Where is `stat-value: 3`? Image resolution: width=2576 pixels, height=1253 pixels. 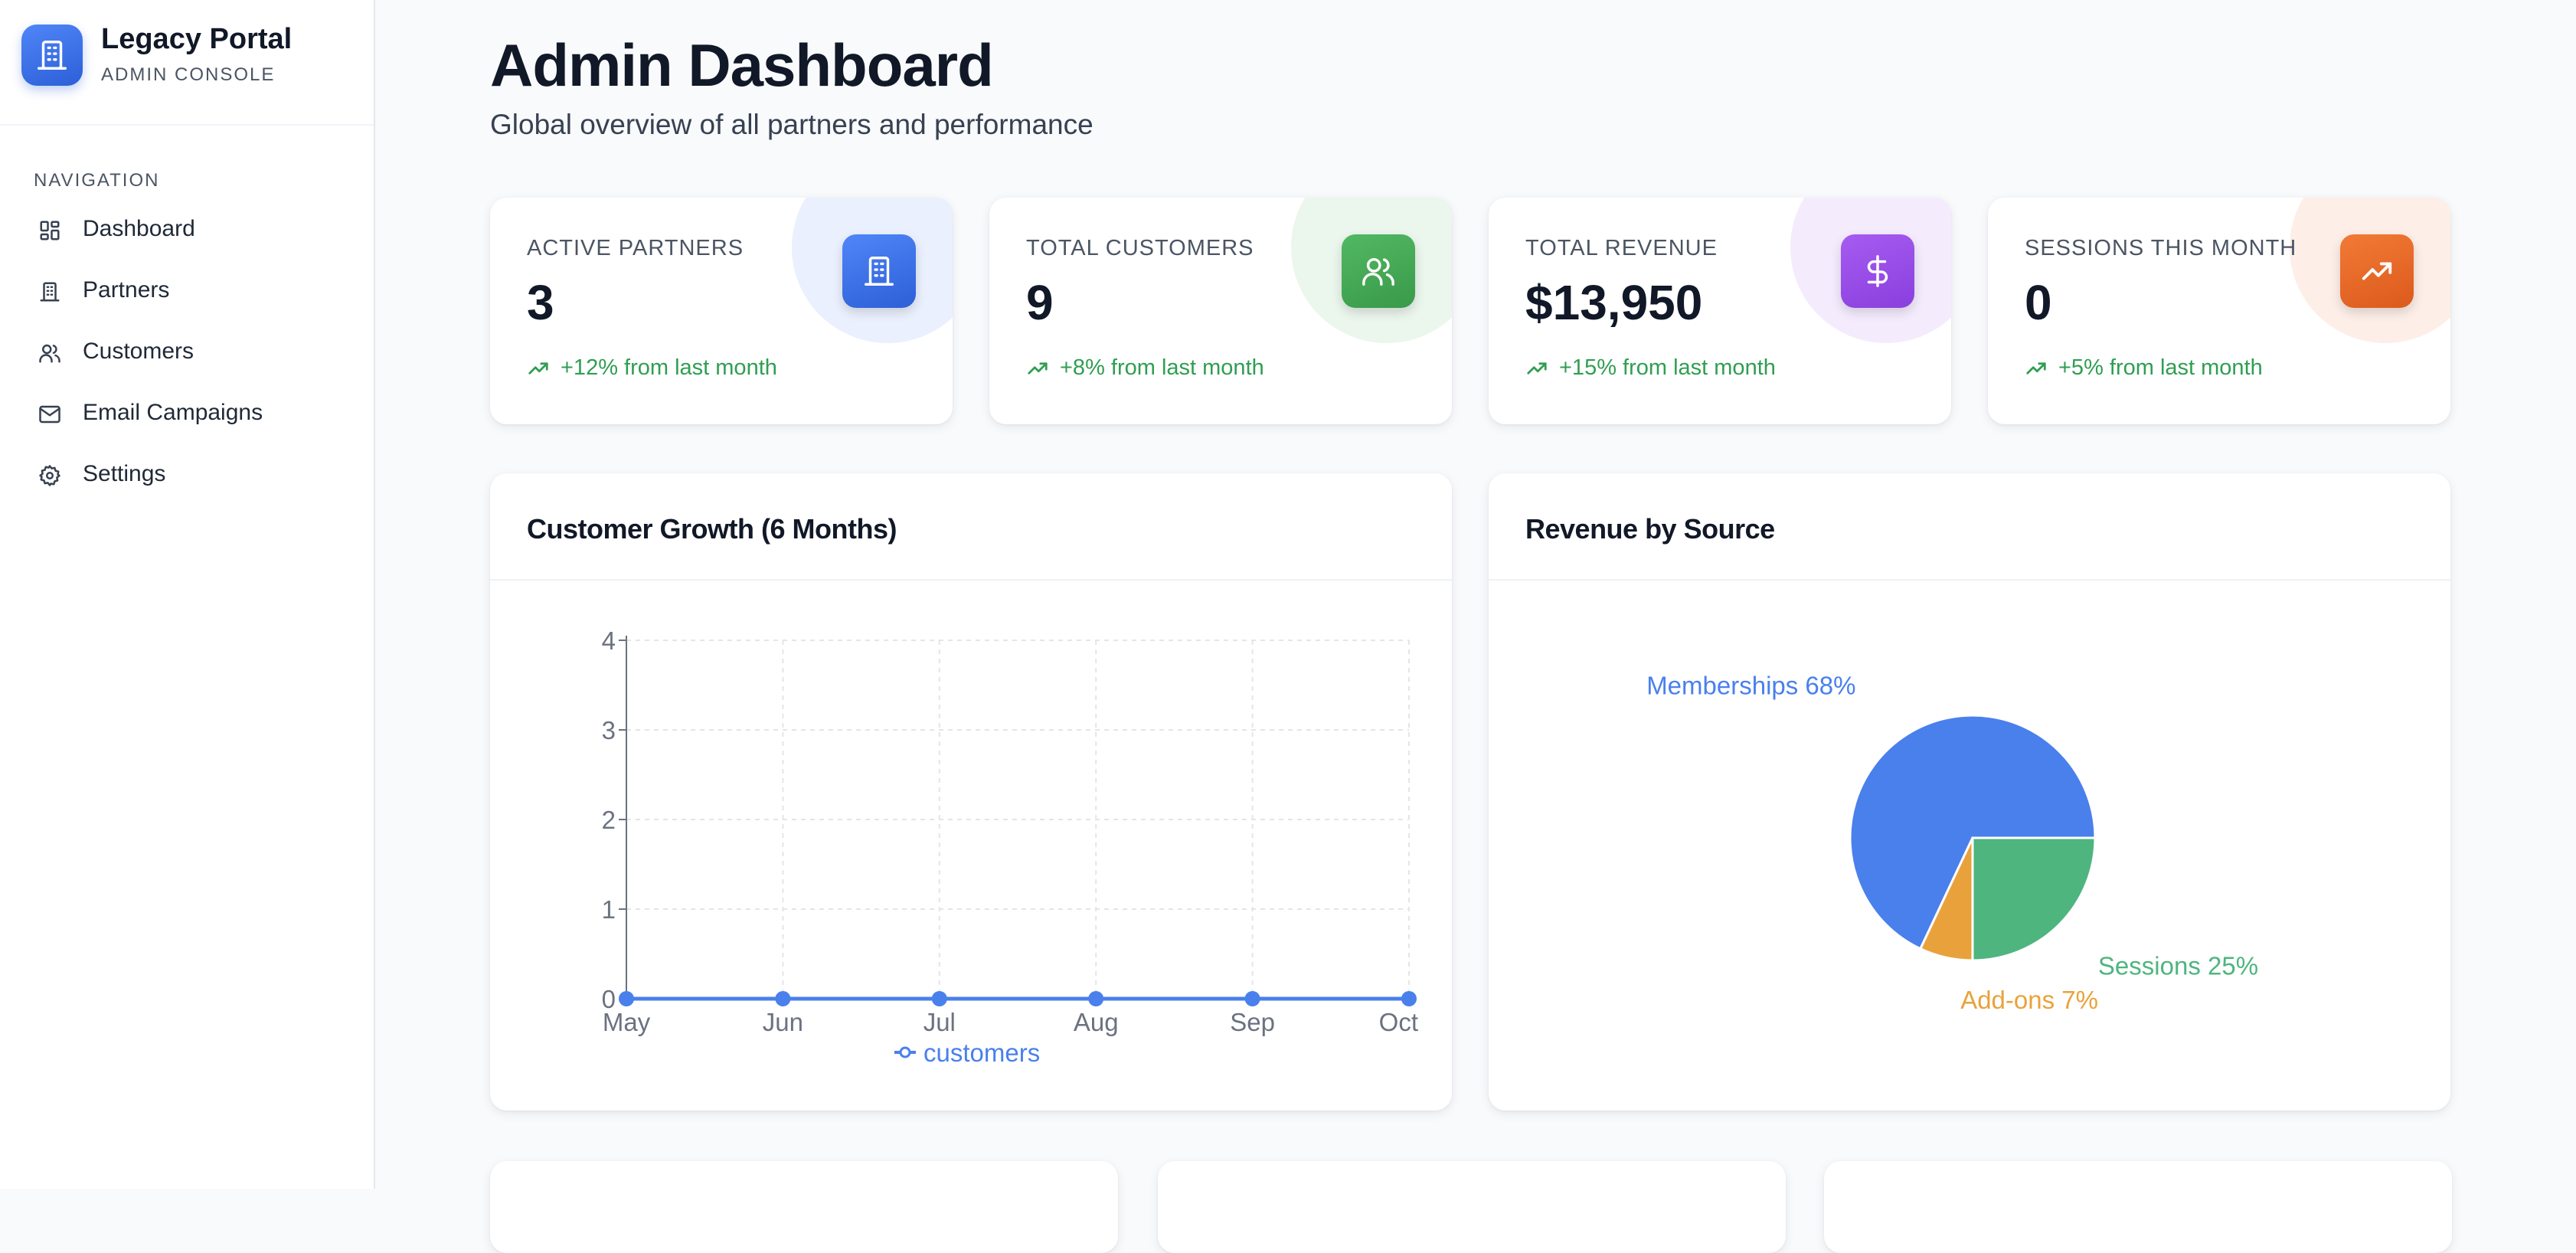 stat-value: 3 is located at coordinates (540, 302).